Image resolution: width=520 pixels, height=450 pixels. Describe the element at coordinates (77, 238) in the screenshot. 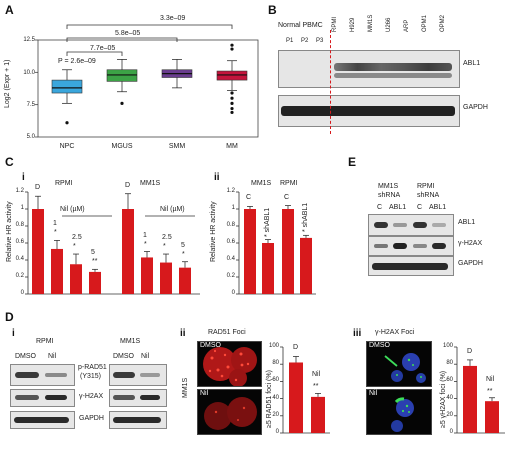

I see `ci-dose-1: 2.5` at that location.